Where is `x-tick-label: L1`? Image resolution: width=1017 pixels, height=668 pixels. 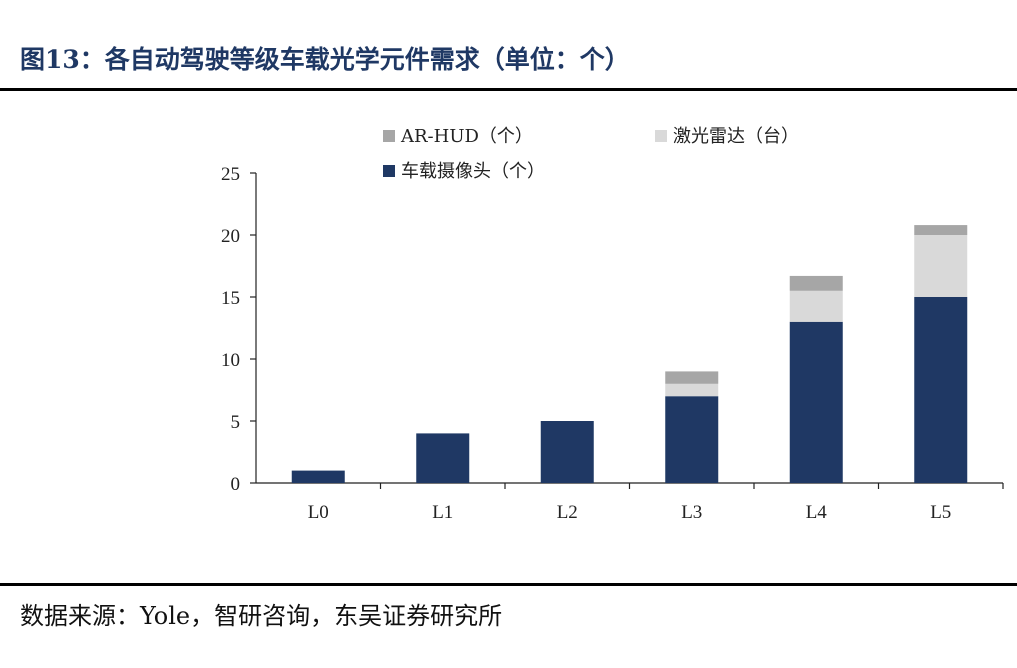 x-tick-label: L1 is located at coordinates (442, 512).